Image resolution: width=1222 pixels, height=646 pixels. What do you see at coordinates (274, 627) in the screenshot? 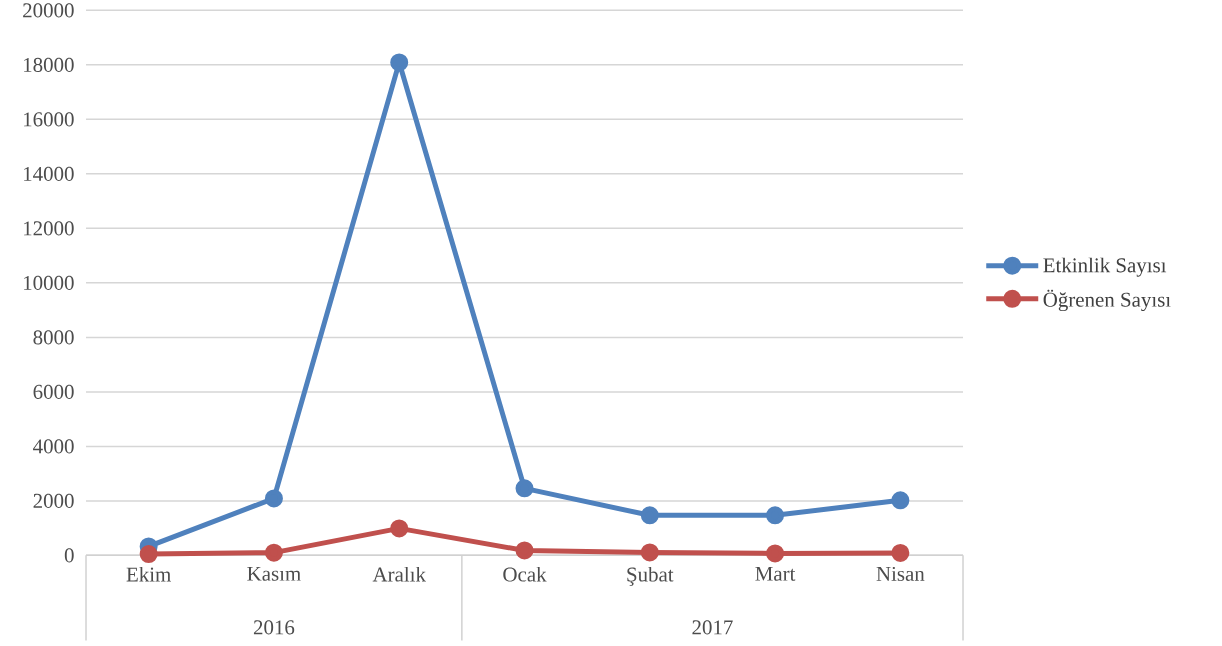
I see `text: 2016` at bounding box center [274, 627].